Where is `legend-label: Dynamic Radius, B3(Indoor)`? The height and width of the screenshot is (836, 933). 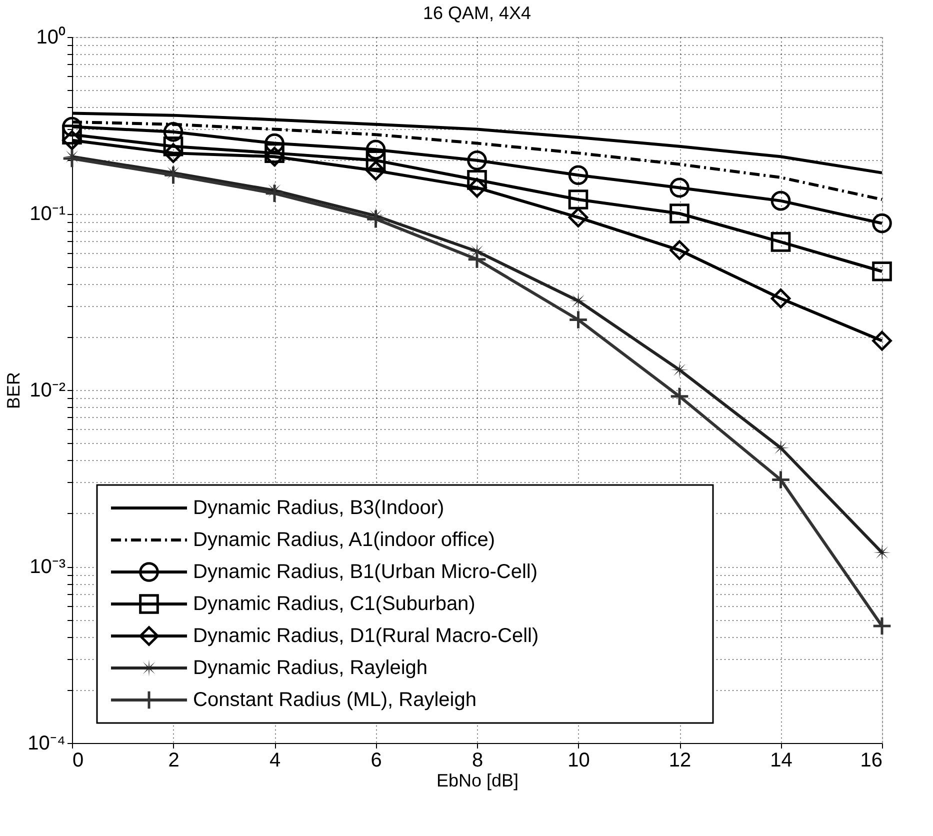
legend-label: Dynamic Radius, B3(Indoor) is located at coordinates (318, 508).